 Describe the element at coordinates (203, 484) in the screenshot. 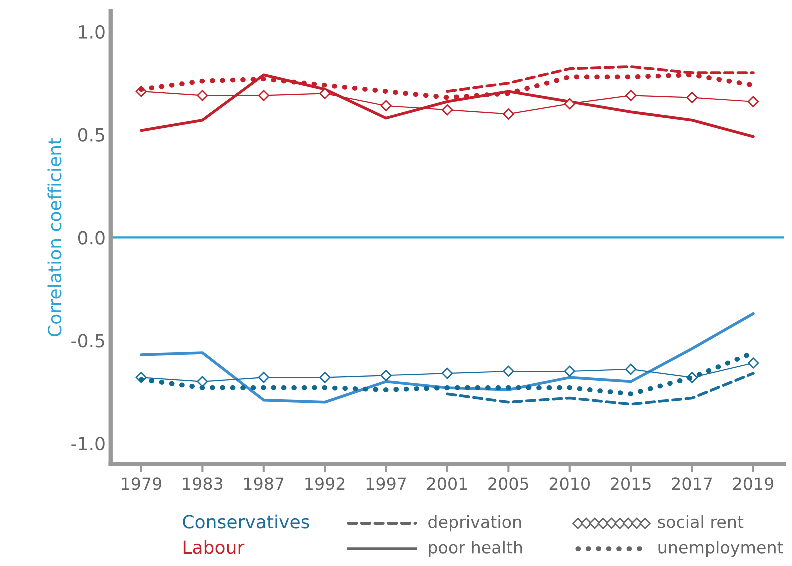

I see `x-tick-label: 1983` at that location.